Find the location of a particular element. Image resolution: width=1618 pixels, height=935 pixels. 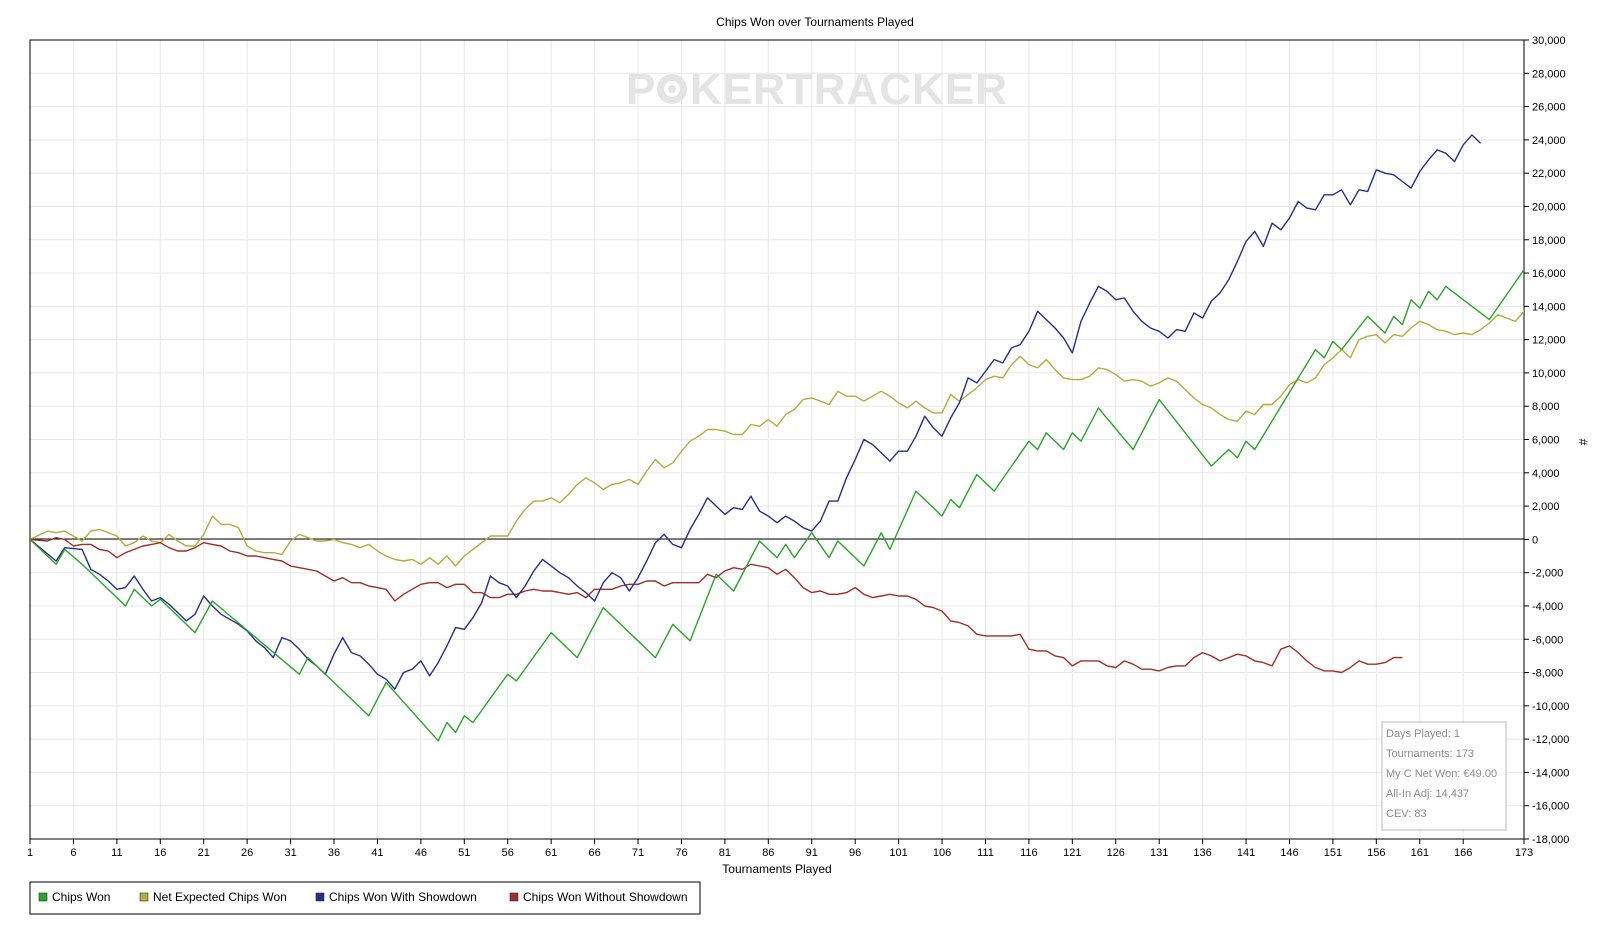

x-tick-label: 66 is located at coordinates (594, 853).